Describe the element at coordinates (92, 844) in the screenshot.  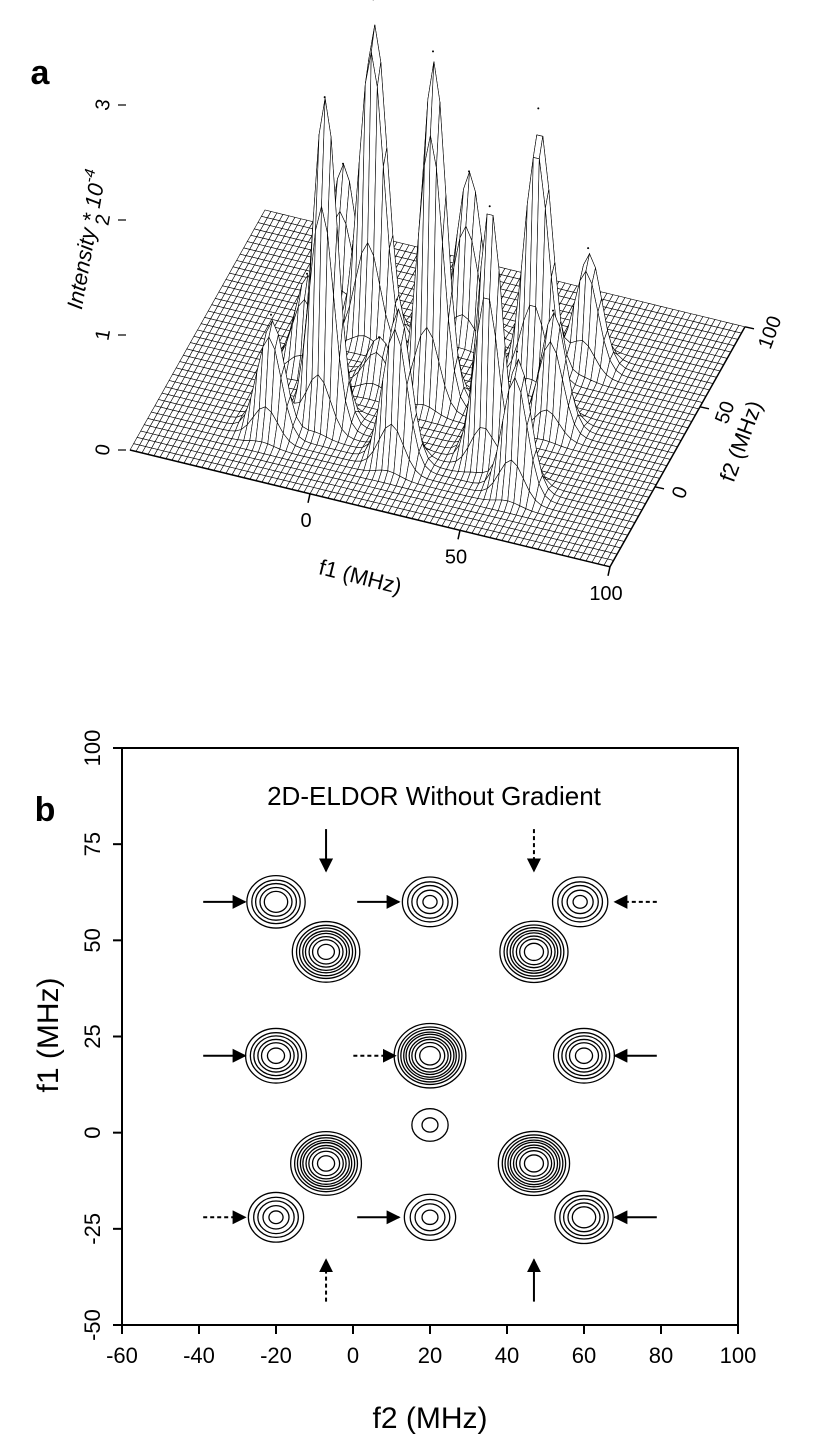
I see `y-tick-label: 75` at that location.